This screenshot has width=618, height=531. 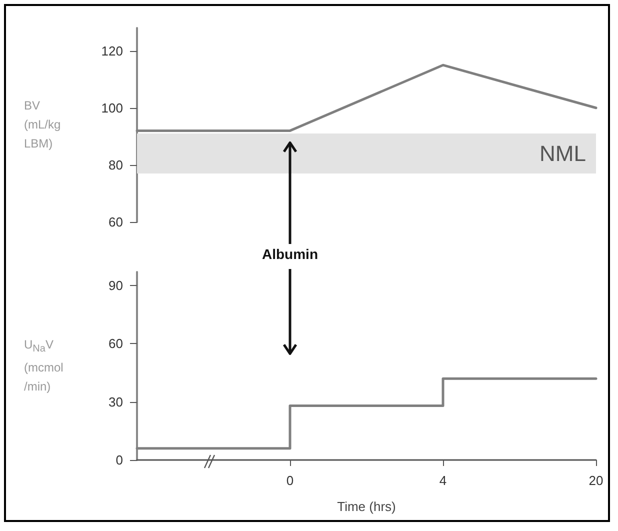 What do you see at coordinates (119, 460) in the screenshot?
I see `y-tick-label: 0` at bounding box center [119, 460].